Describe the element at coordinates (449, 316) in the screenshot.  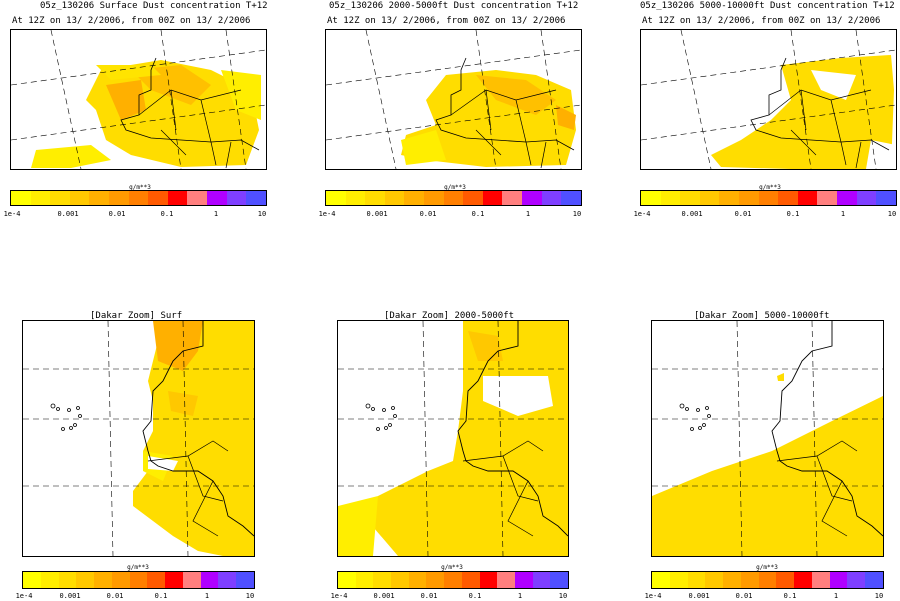
I see `zoom-title: [Dakar Zoom] 2000-5000ft` at that location.